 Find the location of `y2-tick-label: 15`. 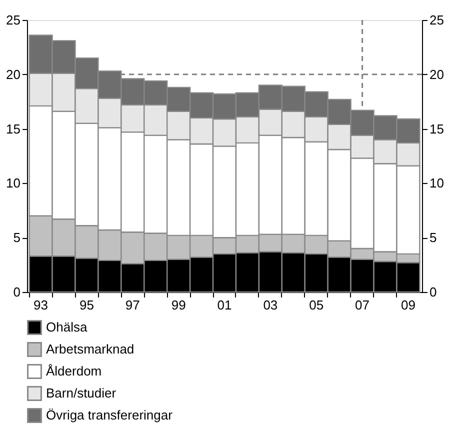

y2-tick-label: 15 is located at coordinates (437, 128).